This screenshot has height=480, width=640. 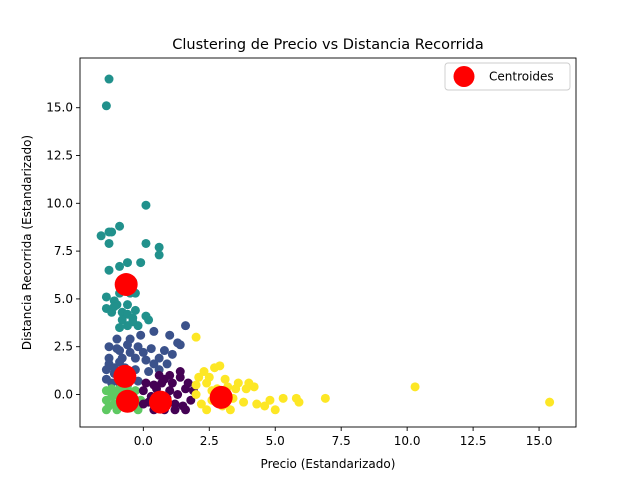 I want to click on legend-label: Centroides, so click(x=521, y=77).